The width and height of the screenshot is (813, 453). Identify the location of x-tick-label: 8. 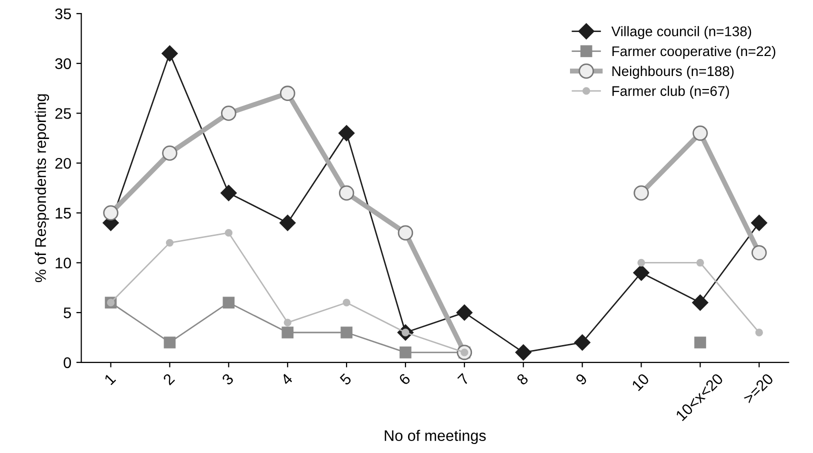
(522, 379).